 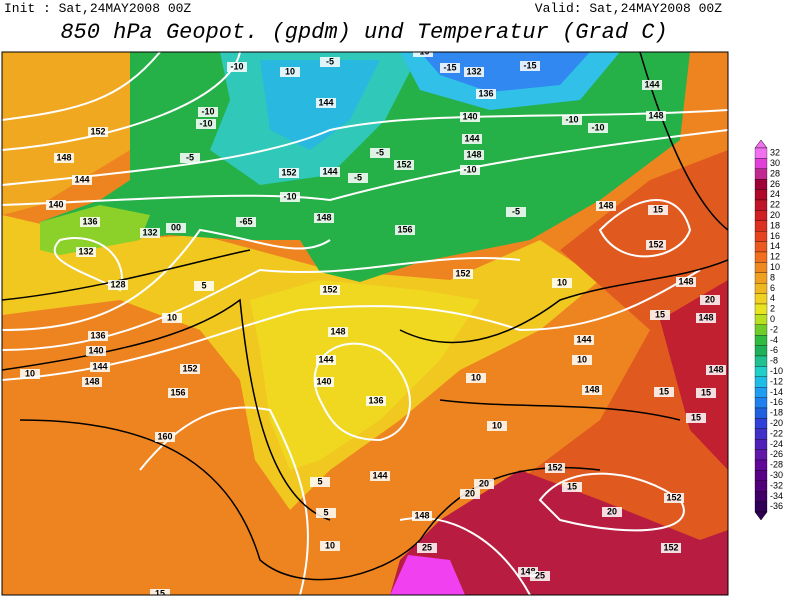 I want to click on contour-label: 25, so click(x=540, y=575).